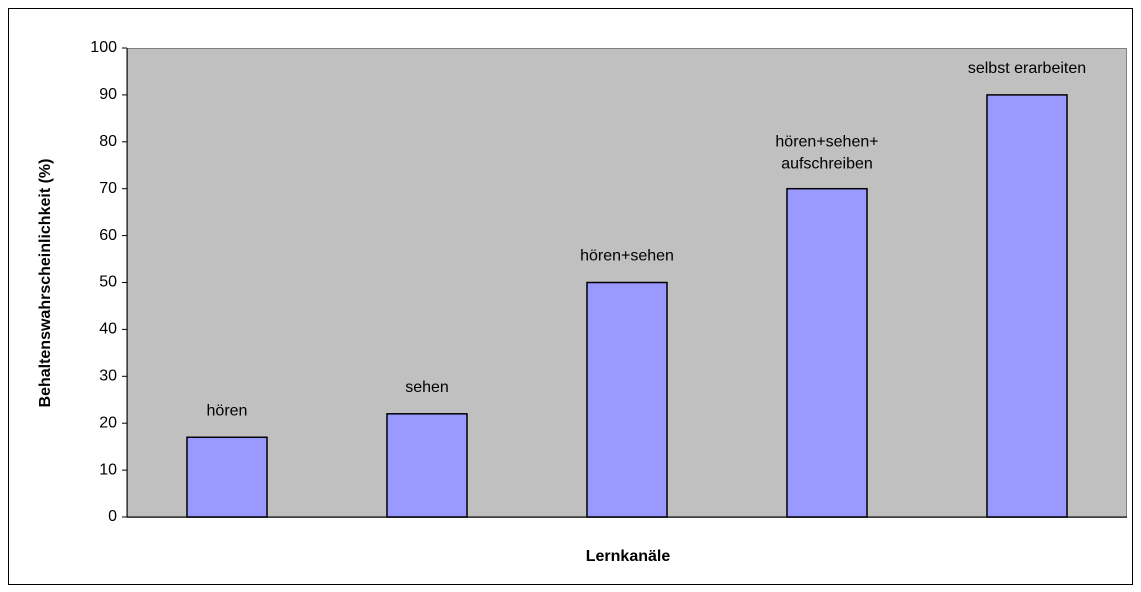 The width and height of the screenshot is (1141, 592). I want to click on y-tick-label: 70, so click(108, 188).